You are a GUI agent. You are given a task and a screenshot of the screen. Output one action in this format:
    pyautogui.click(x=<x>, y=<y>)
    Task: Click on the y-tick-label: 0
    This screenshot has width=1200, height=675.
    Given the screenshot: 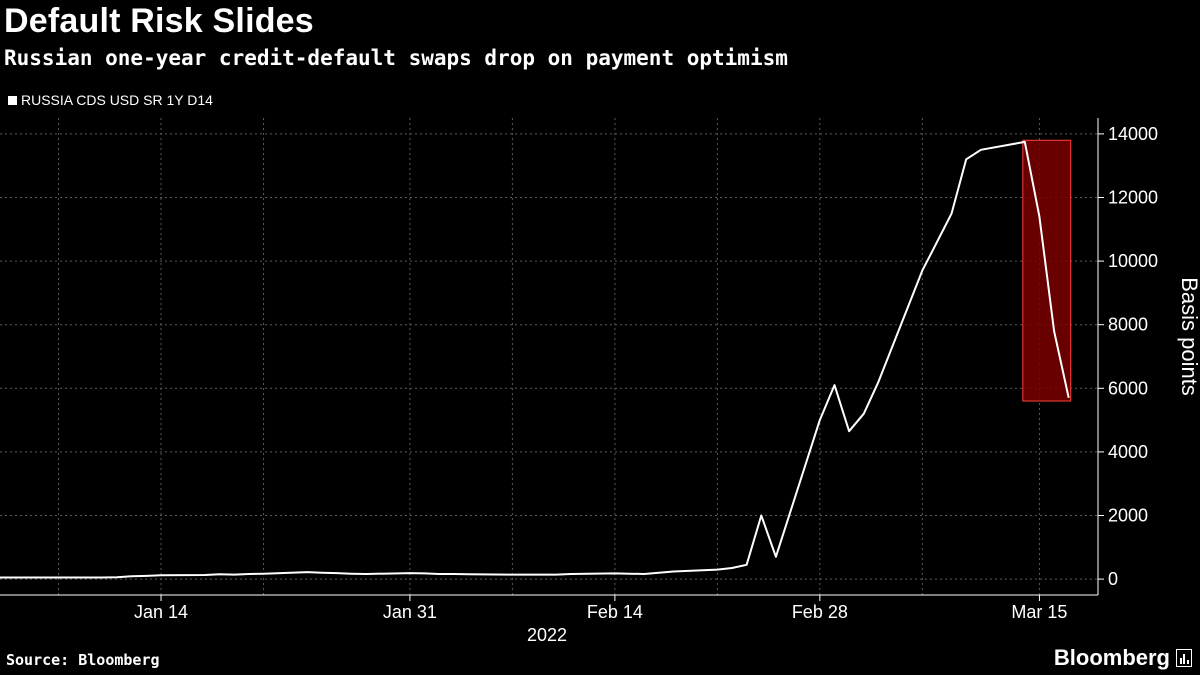 What is the action you would take?
    pyautogui.click(x=1113, y=579)
    